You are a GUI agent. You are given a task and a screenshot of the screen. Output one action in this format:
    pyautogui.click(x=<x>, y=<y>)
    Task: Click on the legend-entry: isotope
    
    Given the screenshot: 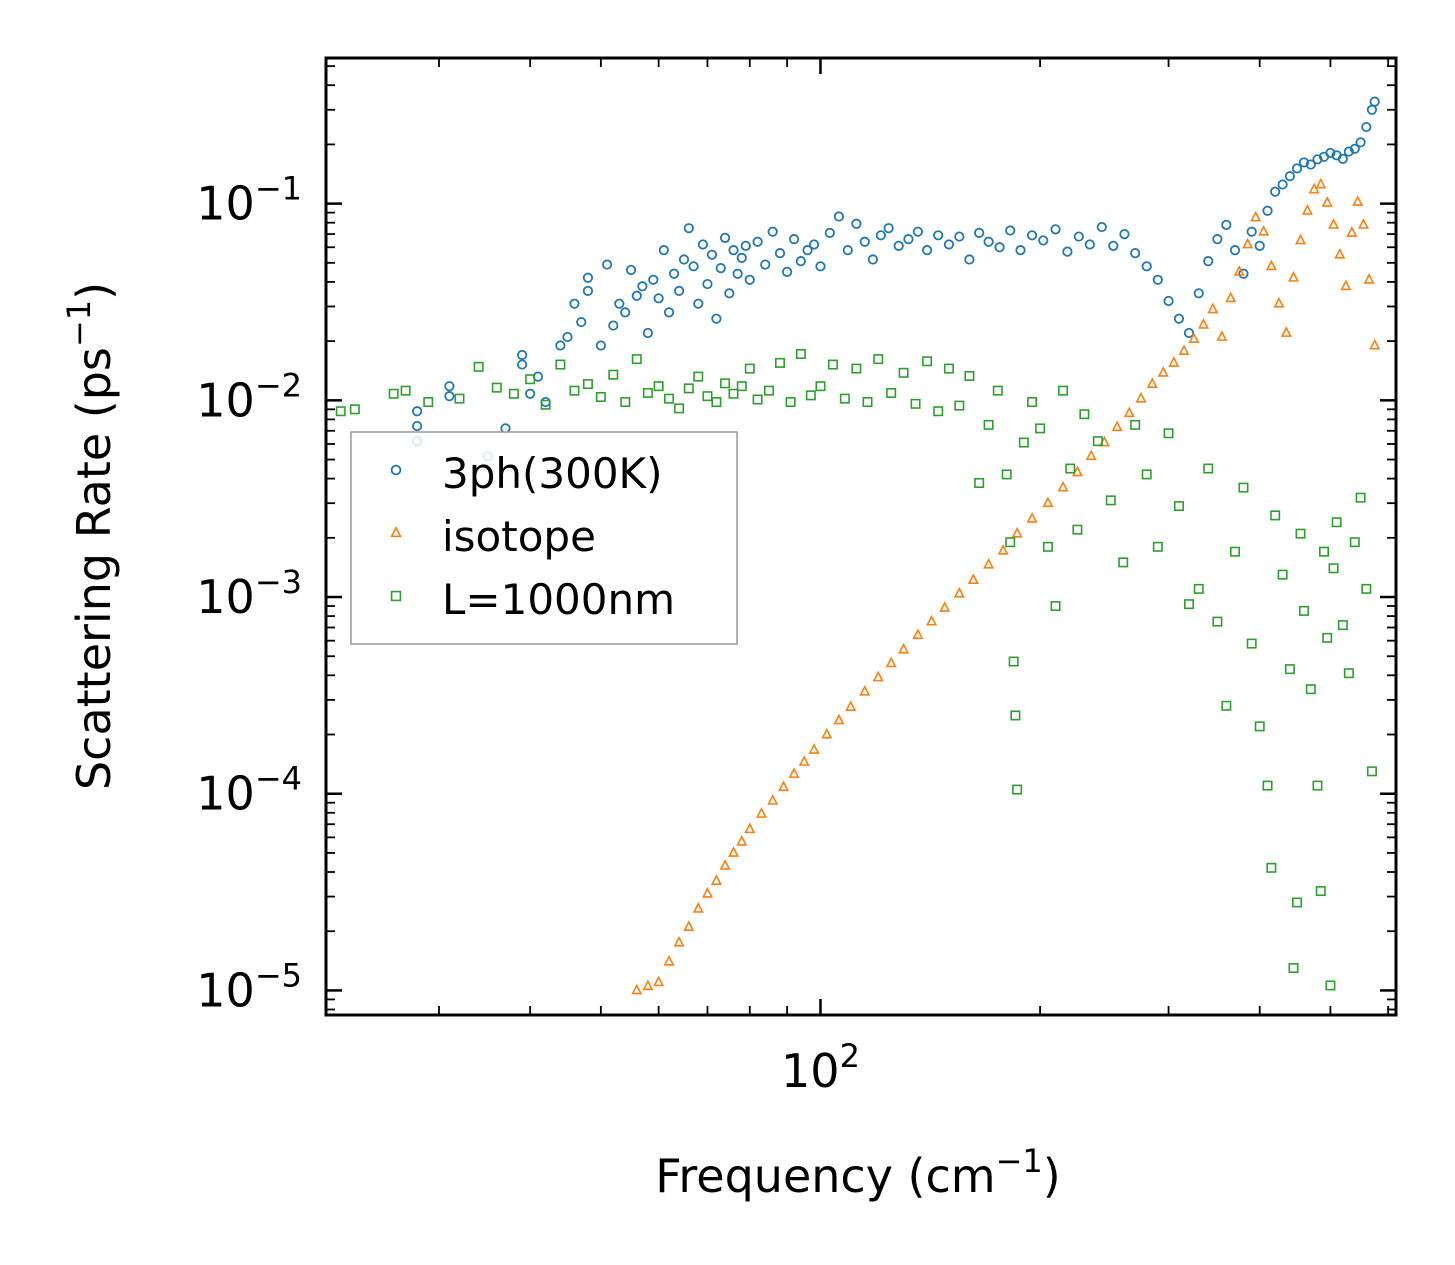 What is the action you would take?
    pyautogui.click(x=493, y=536)
    